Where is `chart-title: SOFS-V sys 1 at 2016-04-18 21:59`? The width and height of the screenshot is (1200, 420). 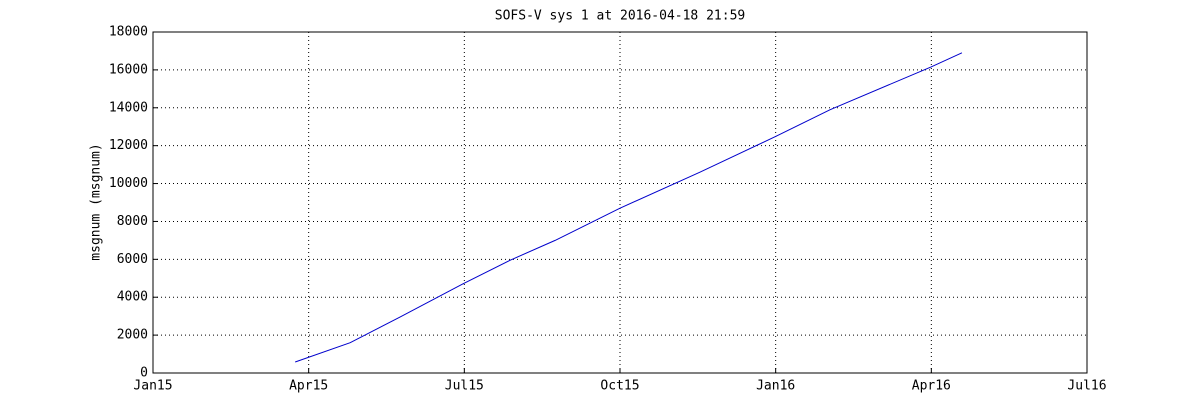 chart-title: SOFS-V sys 1 at 2016-04-18 21:59 is located at coordinates (620, 16).